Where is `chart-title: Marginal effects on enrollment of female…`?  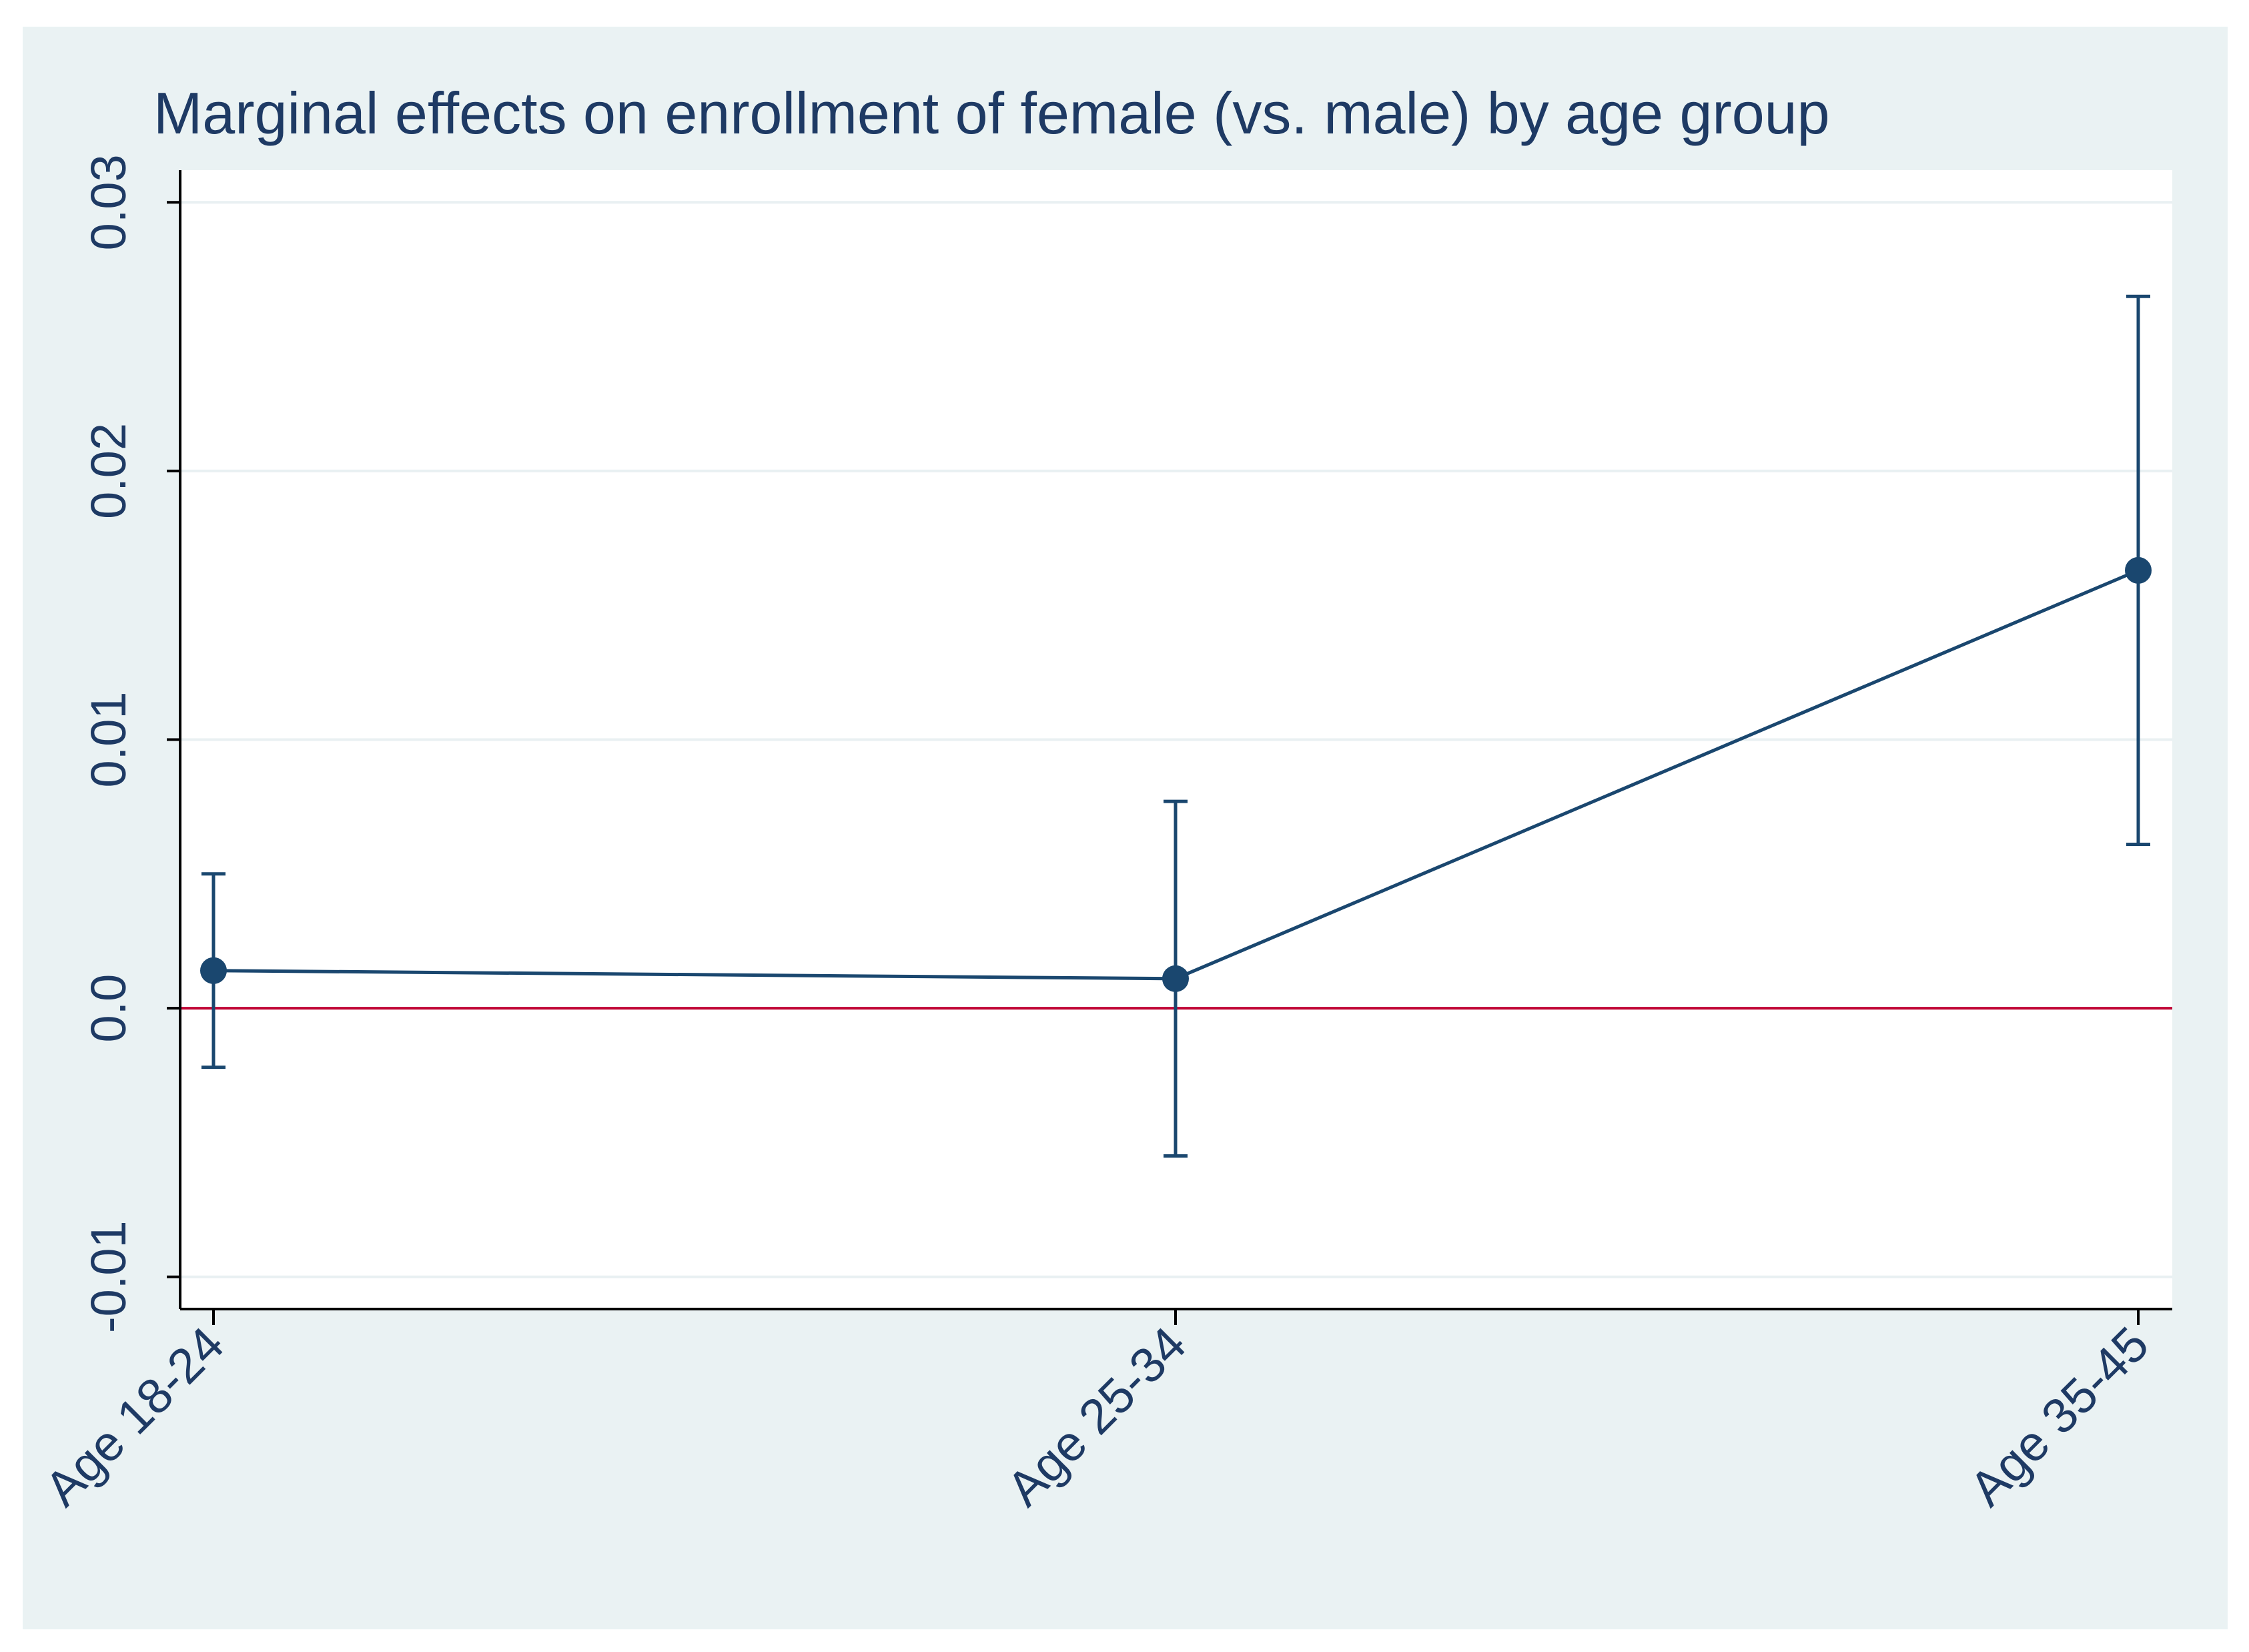 chart-title: Marginal effects on enrollment of female… is located at coordinates (991, 113).